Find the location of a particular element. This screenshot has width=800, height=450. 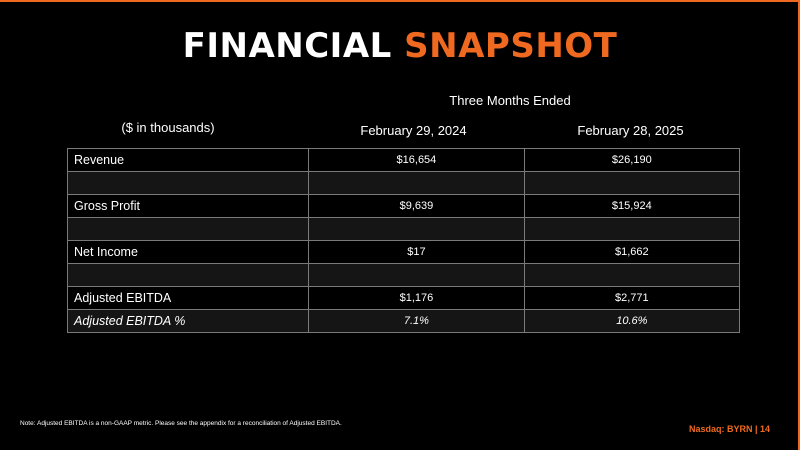

table-row-adjusted-ebitda-percent: Adjusted EBITDA % 7.1% 10.6% is located at coordinates (403, 321).